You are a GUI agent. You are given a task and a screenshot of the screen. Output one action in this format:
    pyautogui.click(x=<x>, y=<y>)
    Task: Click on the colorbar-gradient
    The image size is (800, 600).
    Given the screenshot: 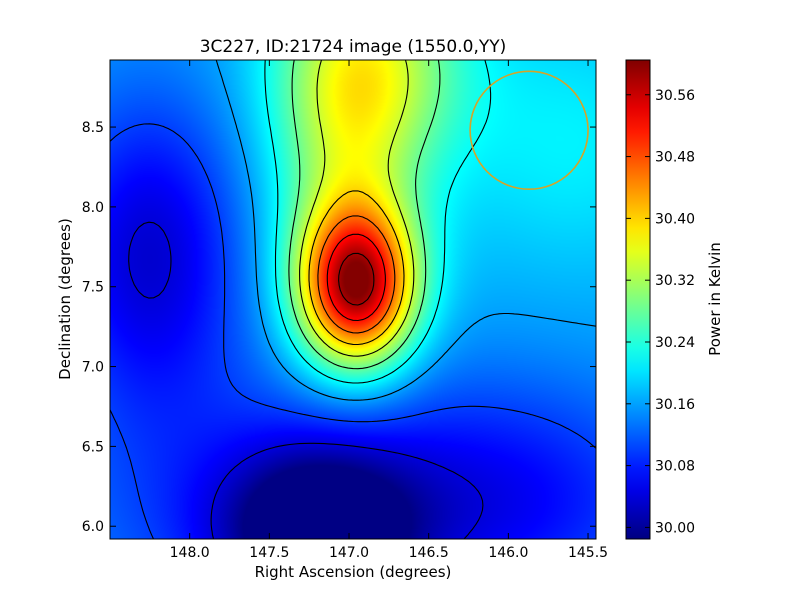 What is the action you would take?
    pyautogui.click(x=638, y=299)
    